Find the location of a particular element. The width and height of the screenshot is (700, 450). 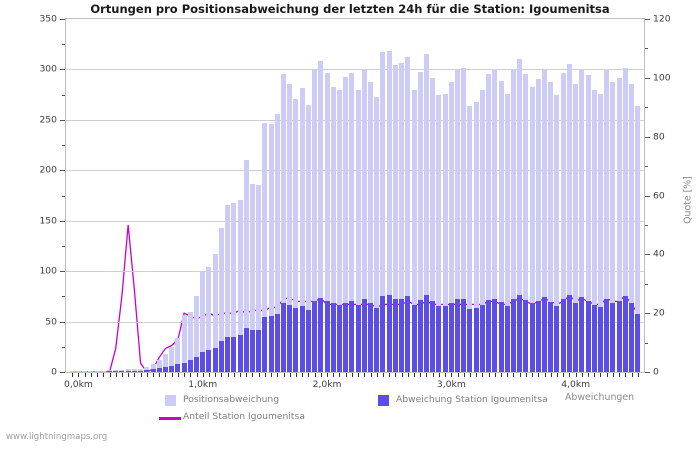

legend-swatch is located at coordinates (383, 400).